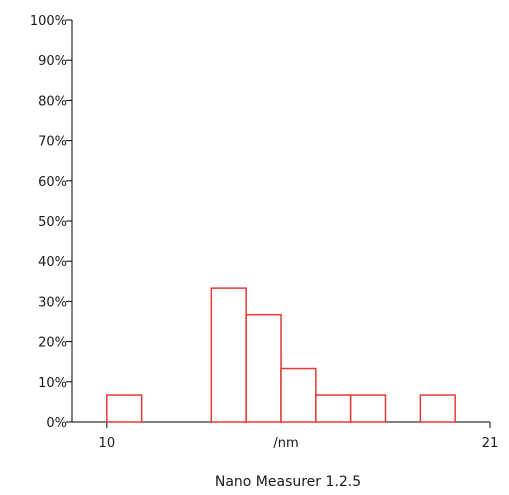 This screenshot has height=495, width=509. What do you see at coordinates (52, 142) in the screenshot?
I see `y-tick-label: 70%` at bounding box center [52, 142].